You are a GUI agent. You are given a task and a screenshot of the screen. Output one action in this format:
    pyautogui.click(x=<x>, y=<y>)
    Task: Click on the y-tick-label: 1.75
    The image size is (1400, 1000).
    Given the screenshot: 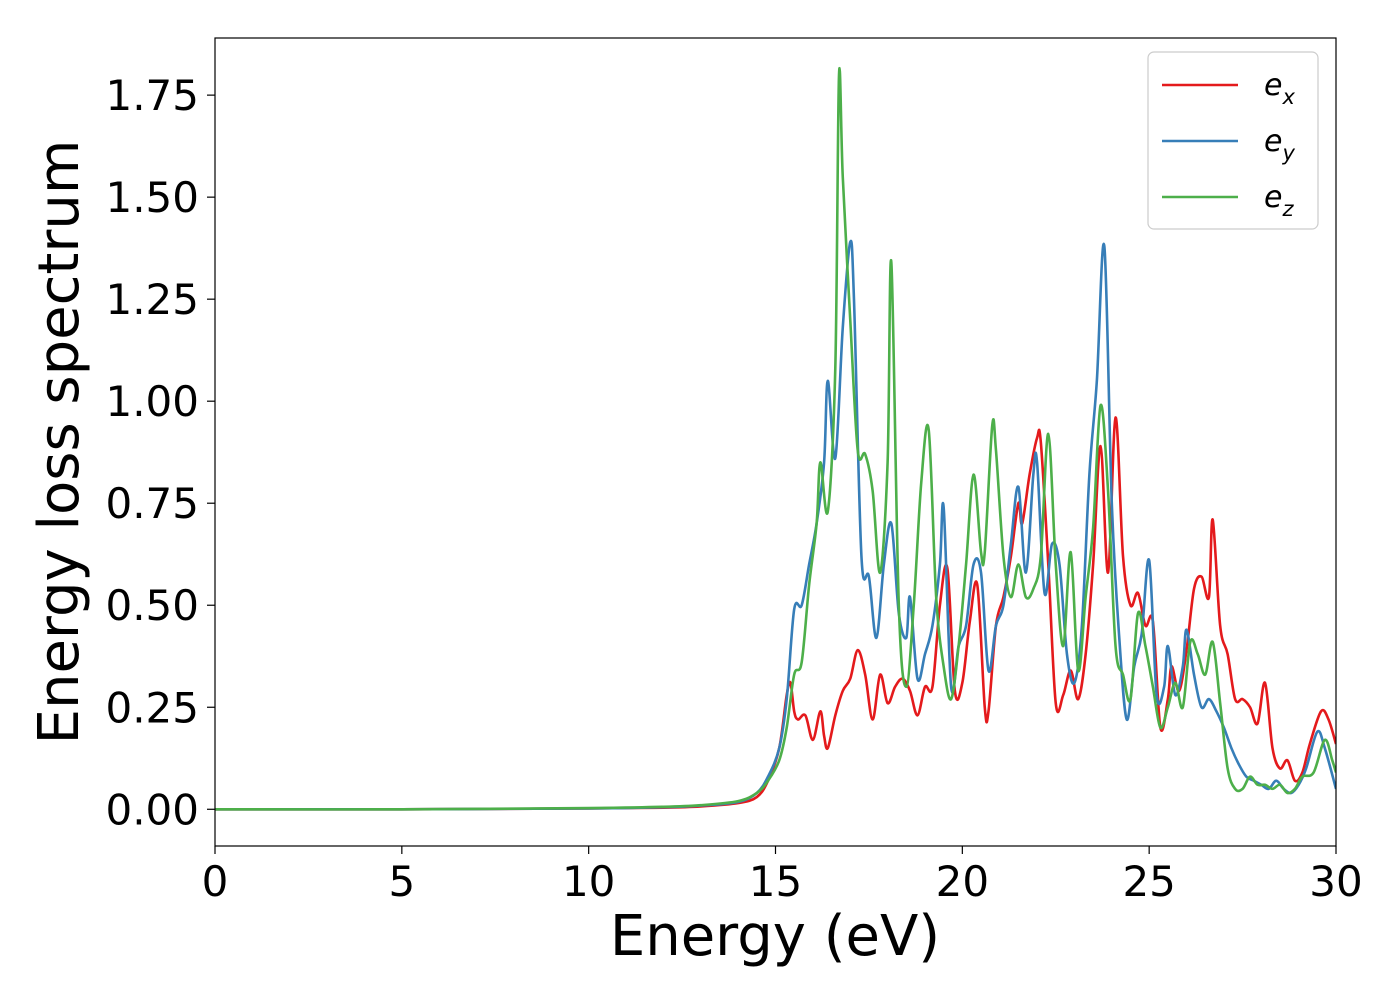 What is the action you would take?
    pyautogui.click(x=152, y=95)
    